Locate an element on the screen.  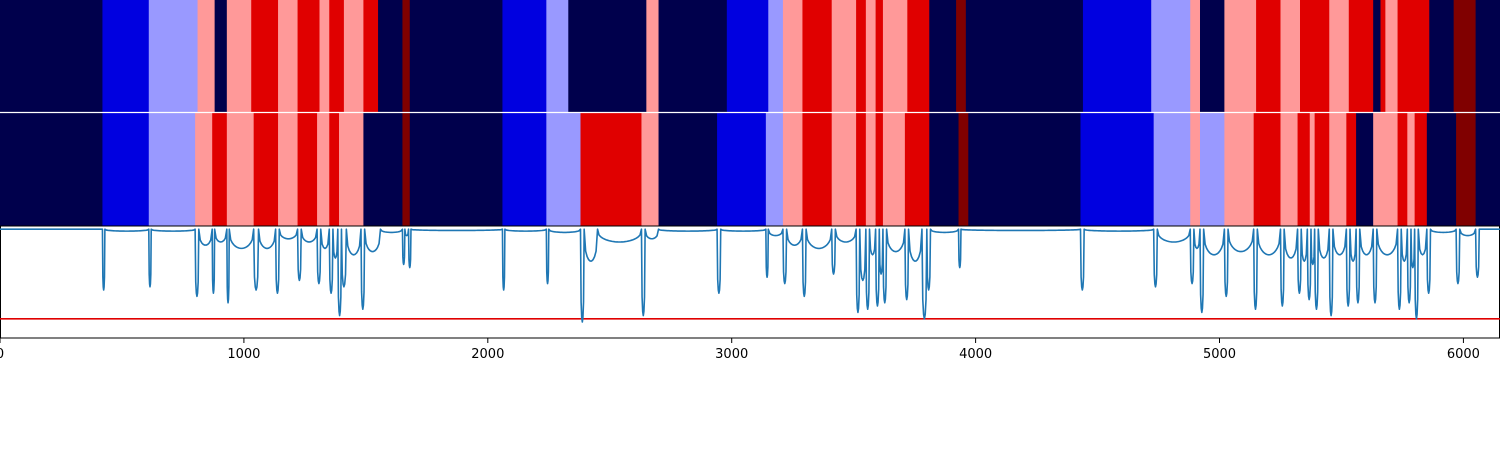
x-tick-label: 0 is located at coordinates (2, 354).